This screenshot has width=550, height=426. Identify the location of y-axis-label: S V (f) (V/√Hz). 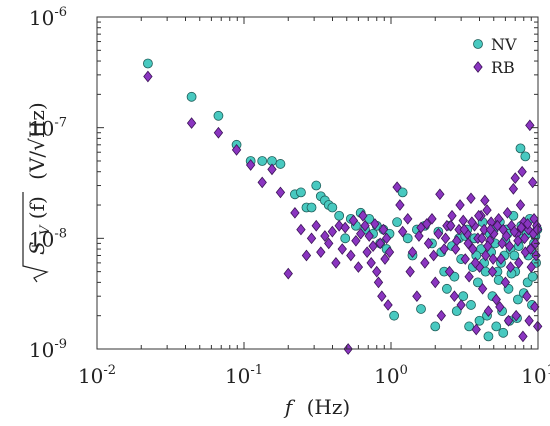
(38, 192).